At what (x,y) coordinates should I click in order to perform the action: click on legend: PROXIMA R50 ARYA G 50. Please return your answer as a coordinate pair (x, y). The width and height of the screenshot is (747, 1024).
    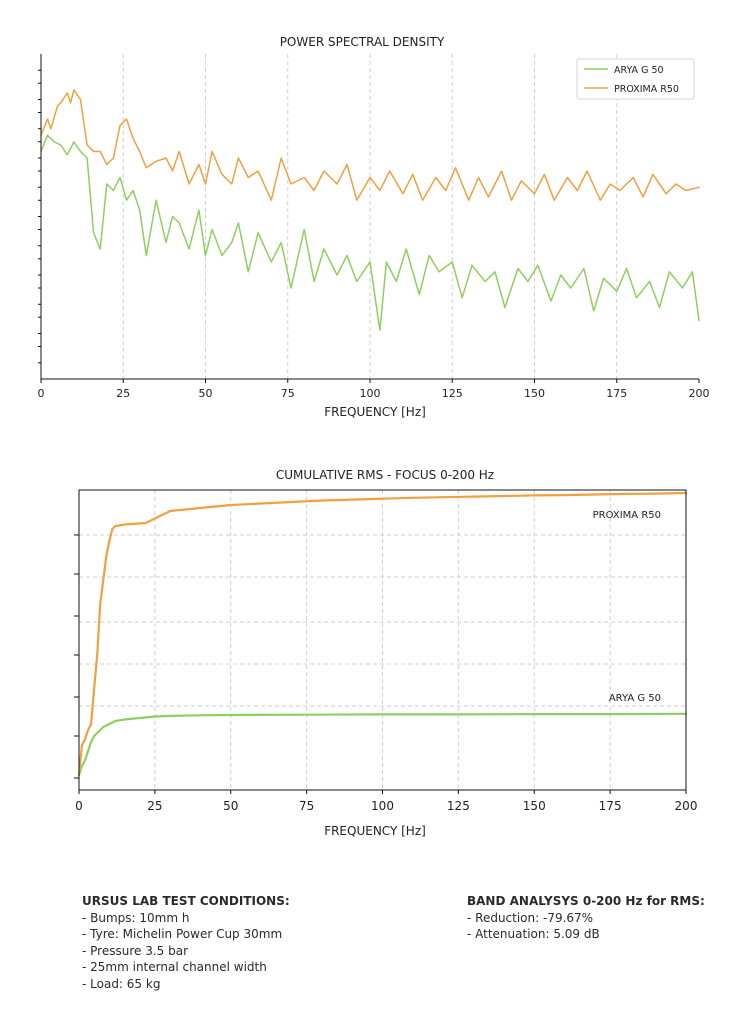
    Looking at the image, I should click on (627, 607).